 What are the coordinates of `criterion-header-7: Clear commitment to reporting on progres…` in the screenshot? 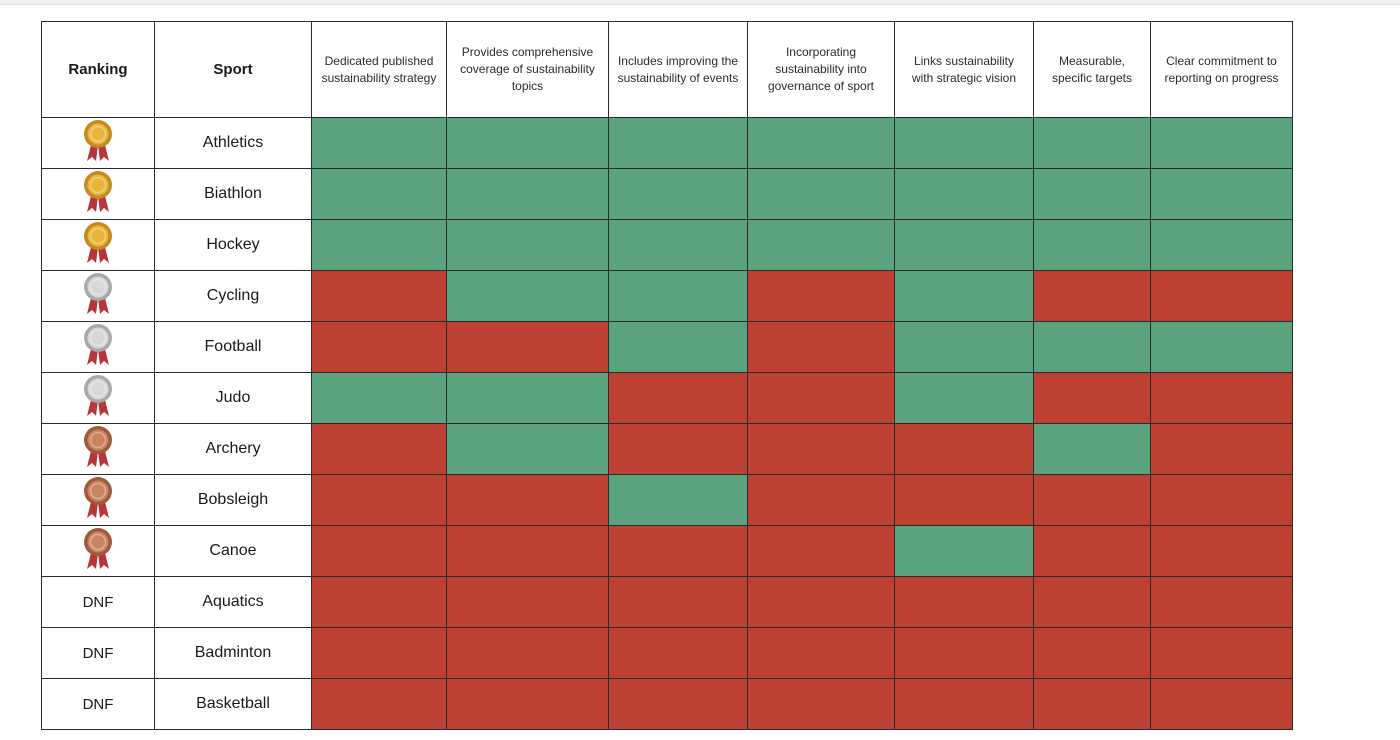 It's located at (1221, 69).